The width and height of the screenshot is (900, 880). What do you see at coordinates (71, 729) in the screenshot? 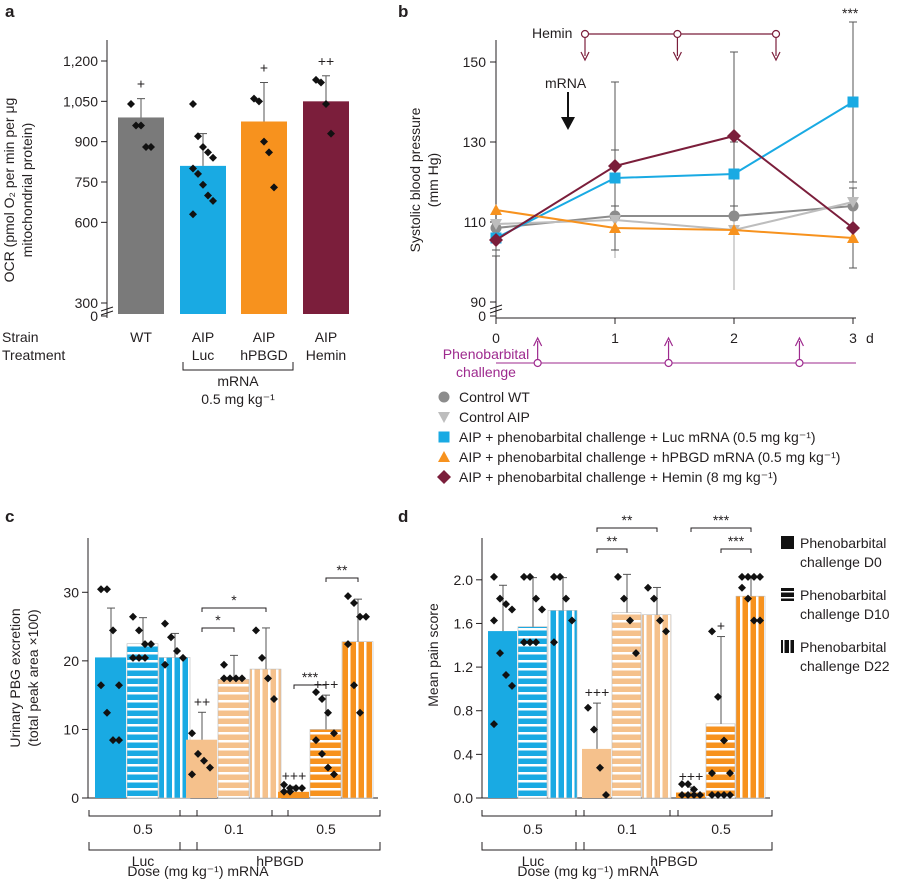
I see `y-tick-label: 10` at bounding box center [71, 729].